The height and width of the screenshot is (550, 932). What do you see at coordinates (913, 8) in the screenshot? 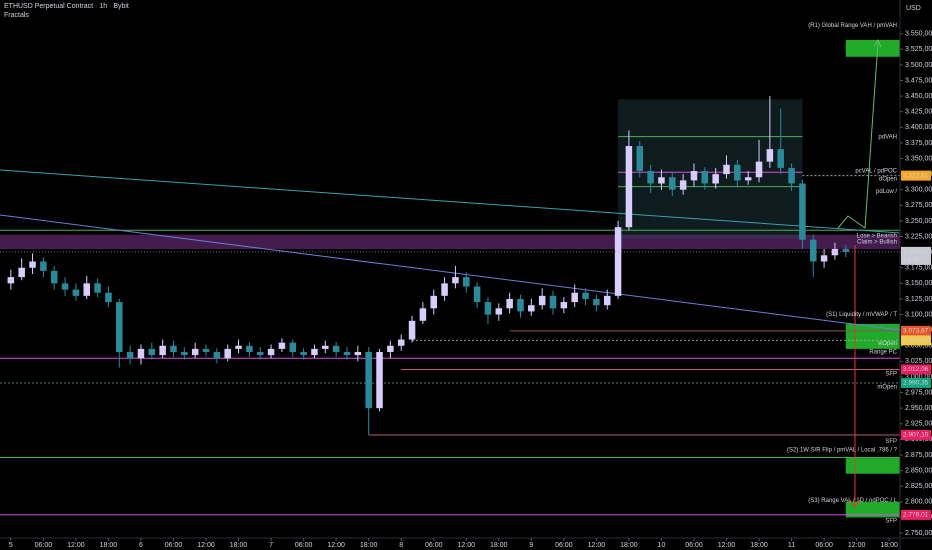
I see `currency: USD` at bounding box center [913, 8].